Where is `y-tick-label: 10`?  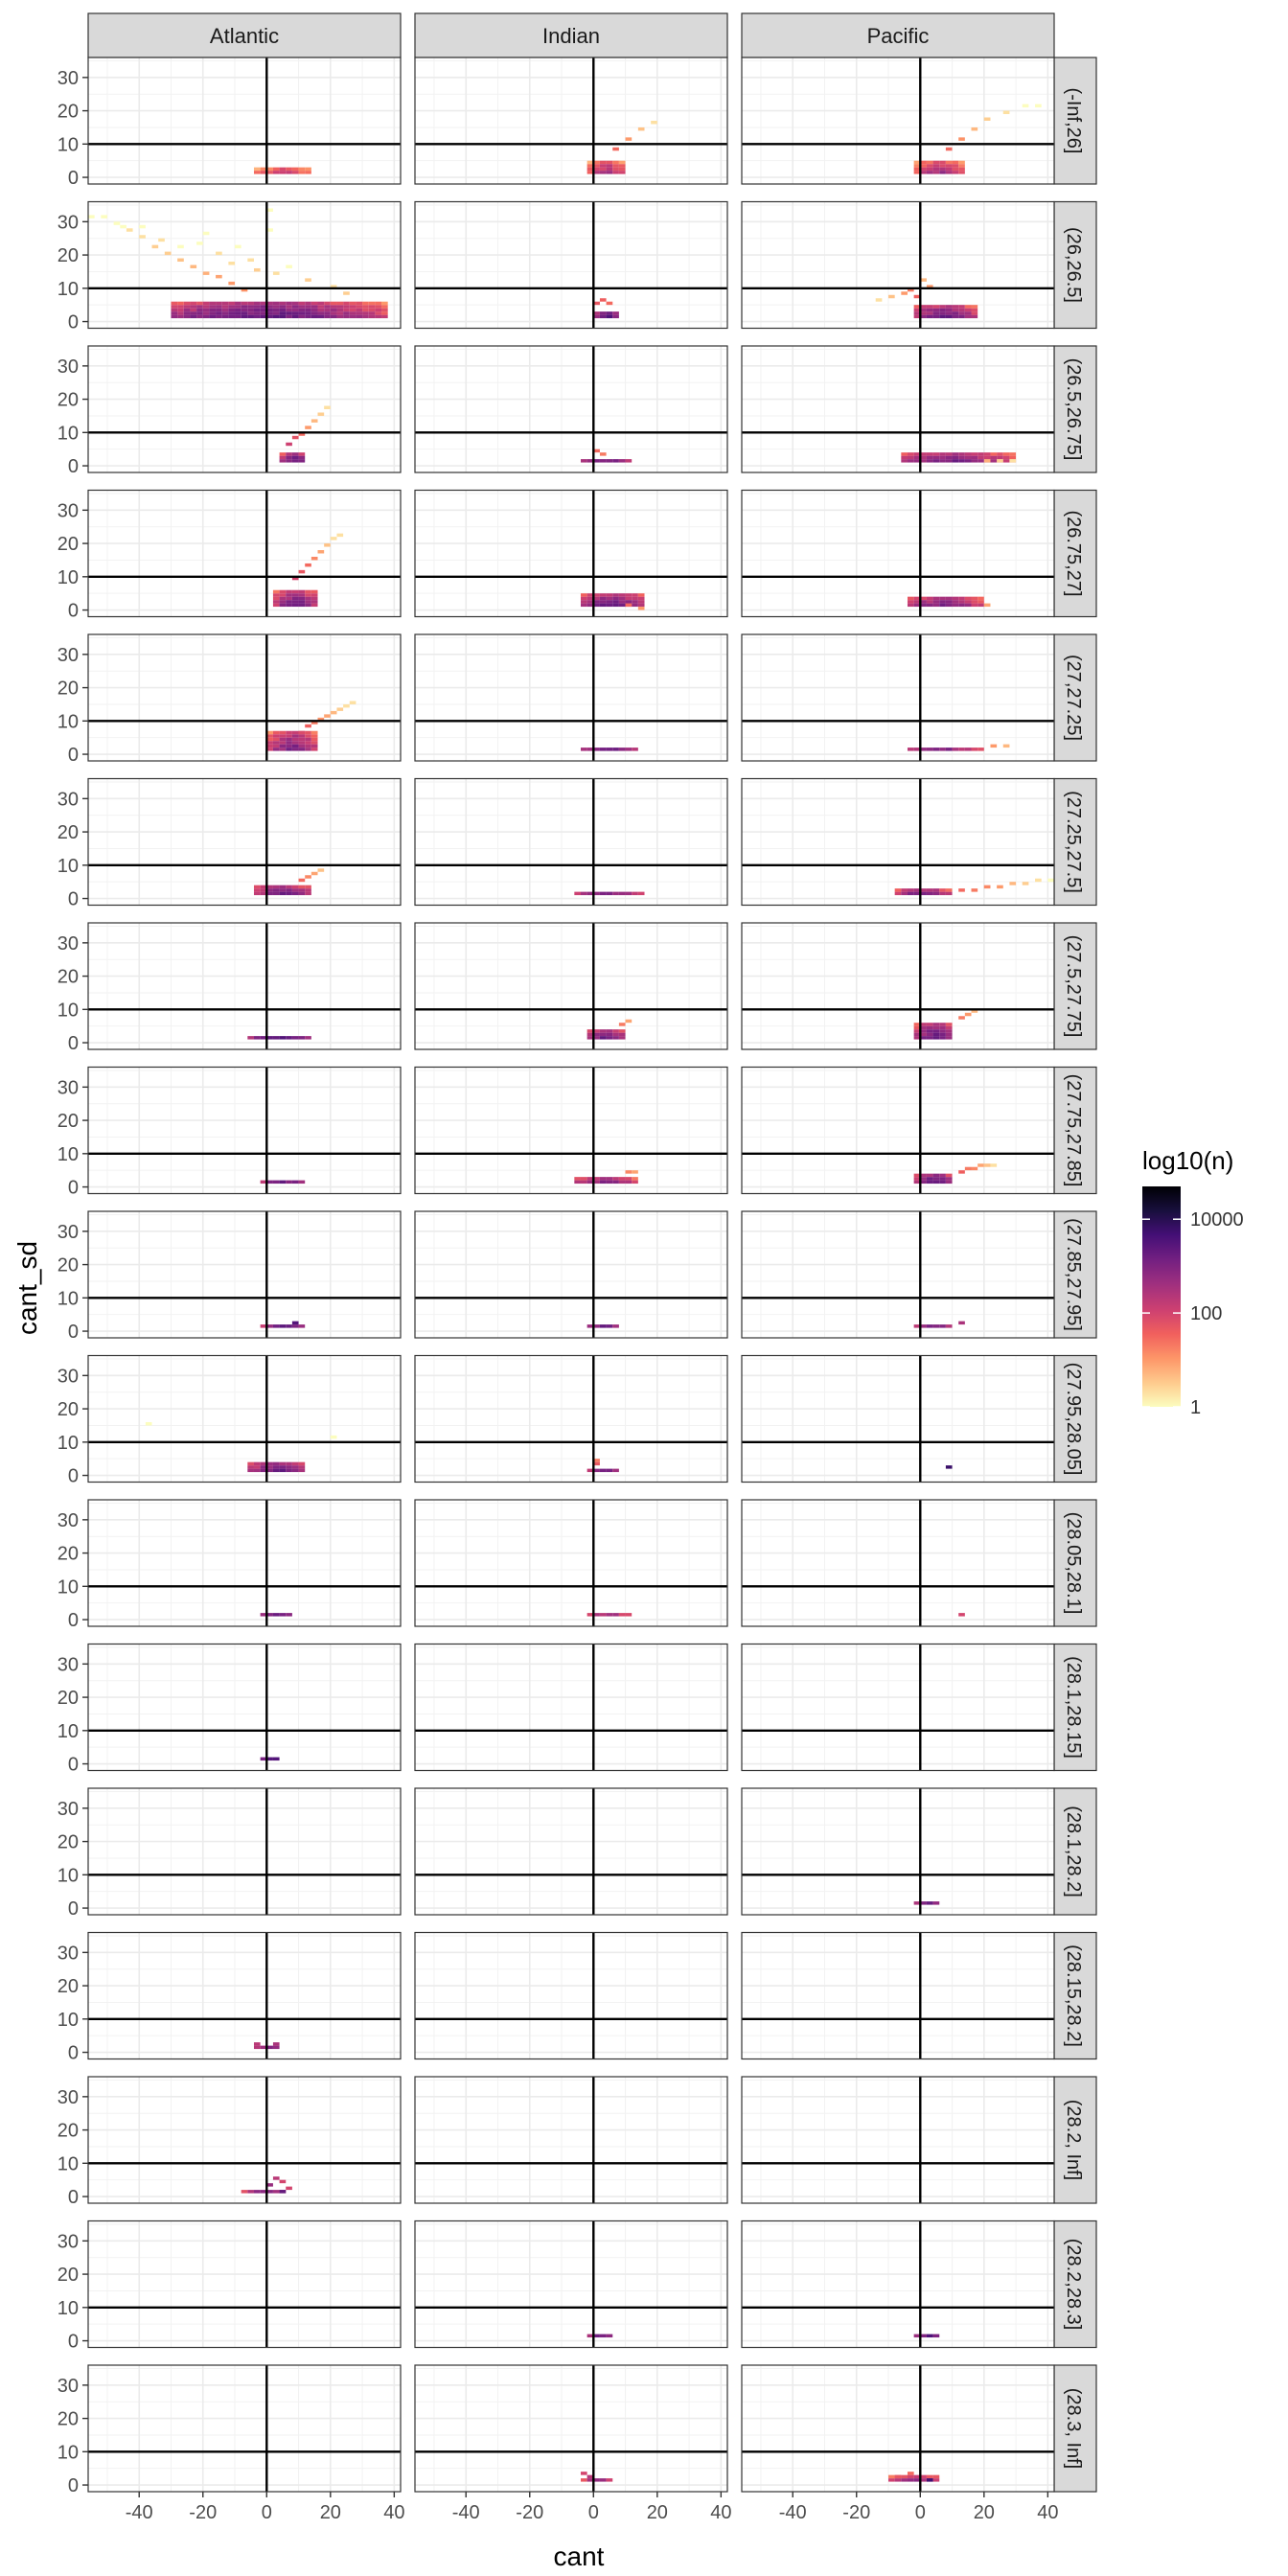 y-tick-label: 10 is located at coordinates (68, 1587).